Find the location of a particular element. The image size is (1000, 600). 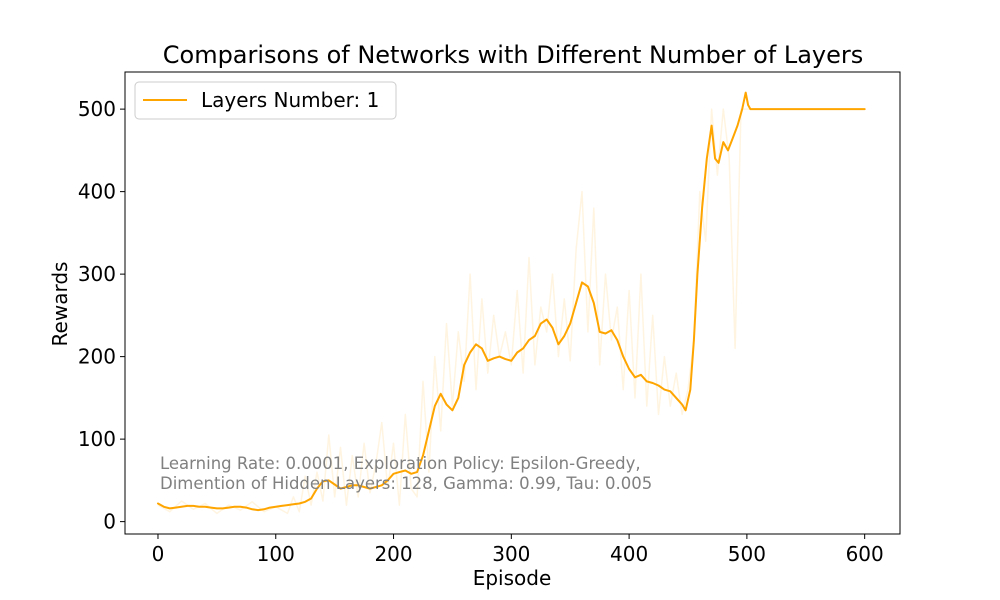

x-tick-label: 600 is located at coordinates (865, 554).